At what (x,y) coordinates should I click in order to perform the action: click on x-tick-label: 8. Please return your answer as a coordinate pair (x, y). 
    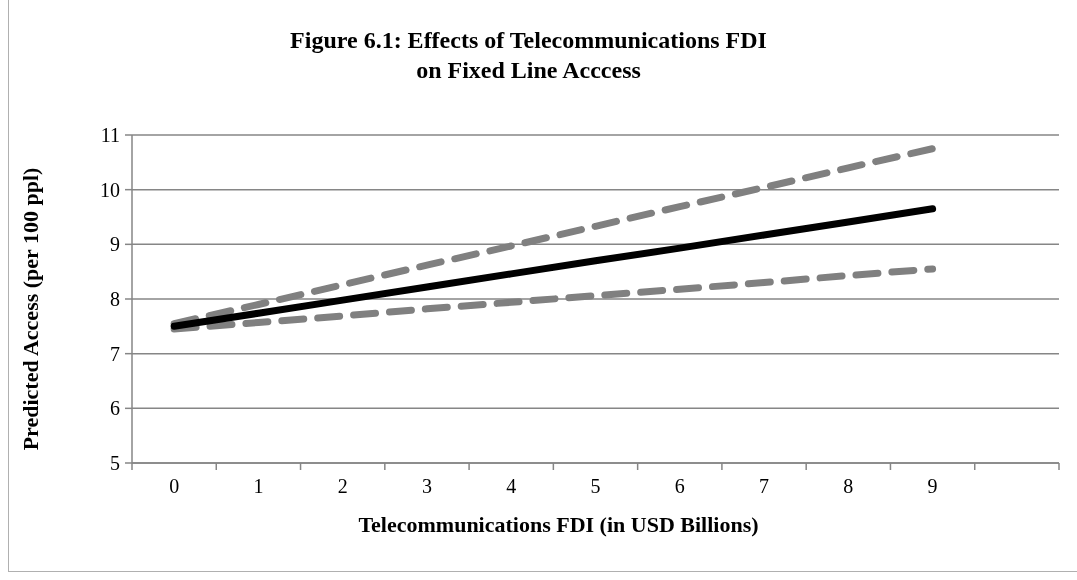
    Looking at the image, I should click on (848, 486).